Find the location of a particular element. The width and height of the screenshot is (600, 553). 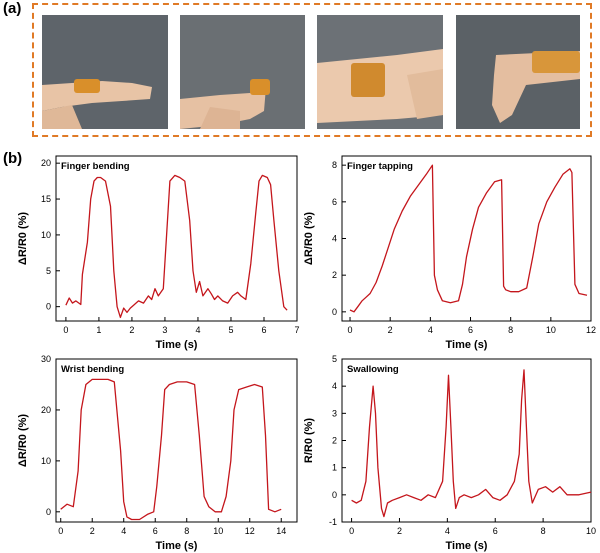

x-tick-label: 3 is located at coordinates (164, 330).